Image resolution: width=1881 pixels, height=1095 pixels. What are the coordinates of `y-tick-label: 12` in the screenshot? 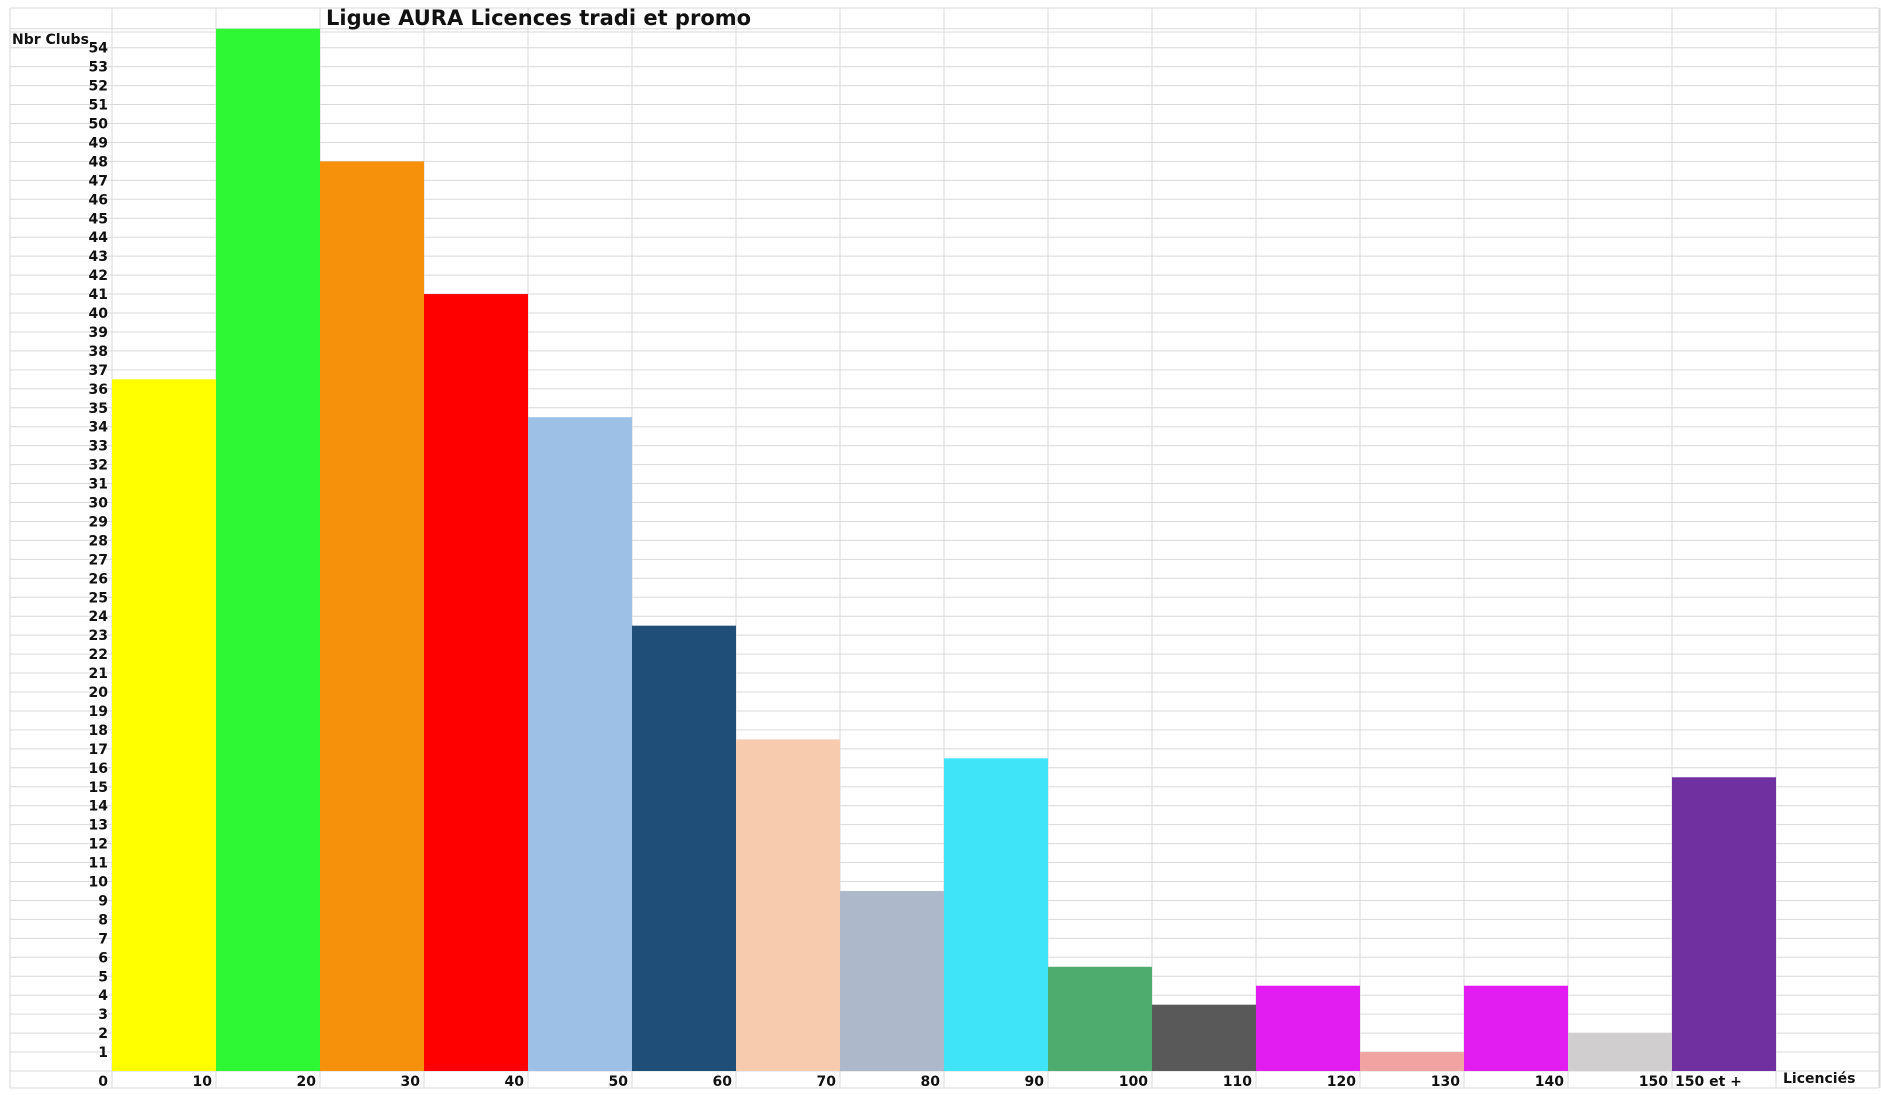 It's located at (98, 845).